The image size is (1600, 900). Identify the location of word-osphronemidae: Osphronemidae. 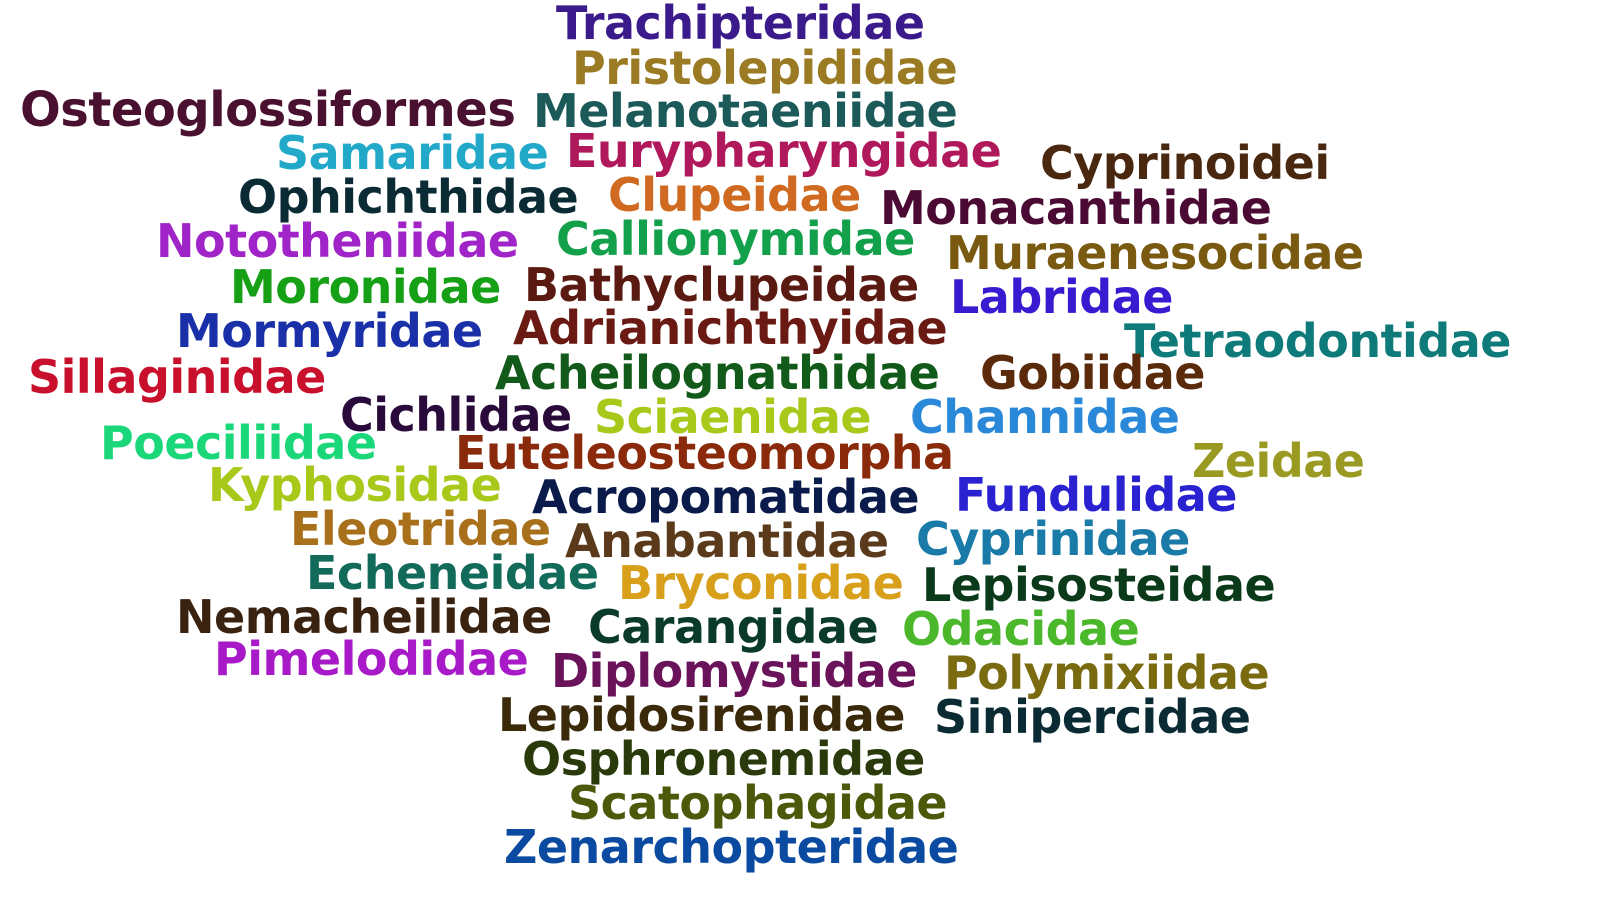
(723, 759).